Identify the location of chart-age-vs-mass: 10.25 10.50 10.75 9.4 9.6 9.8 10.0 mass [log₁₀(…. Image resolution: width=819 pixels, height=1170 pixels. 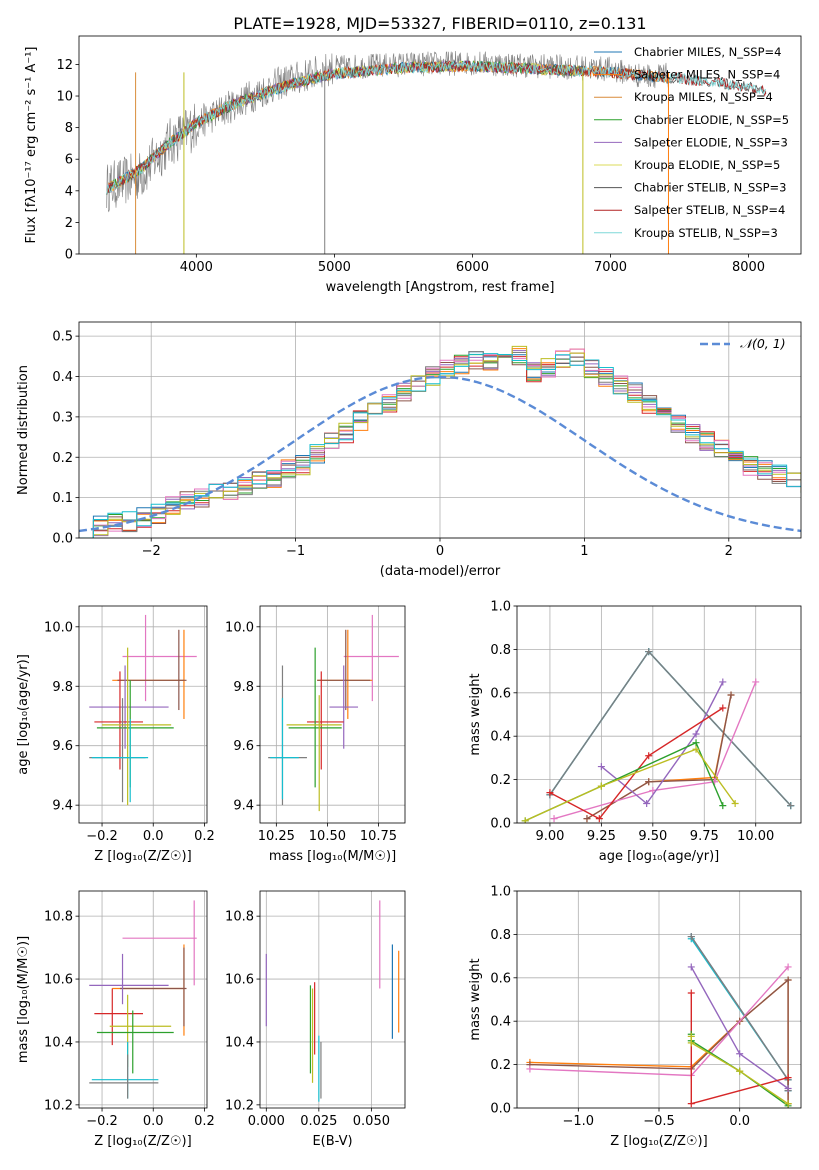
(315, 734).